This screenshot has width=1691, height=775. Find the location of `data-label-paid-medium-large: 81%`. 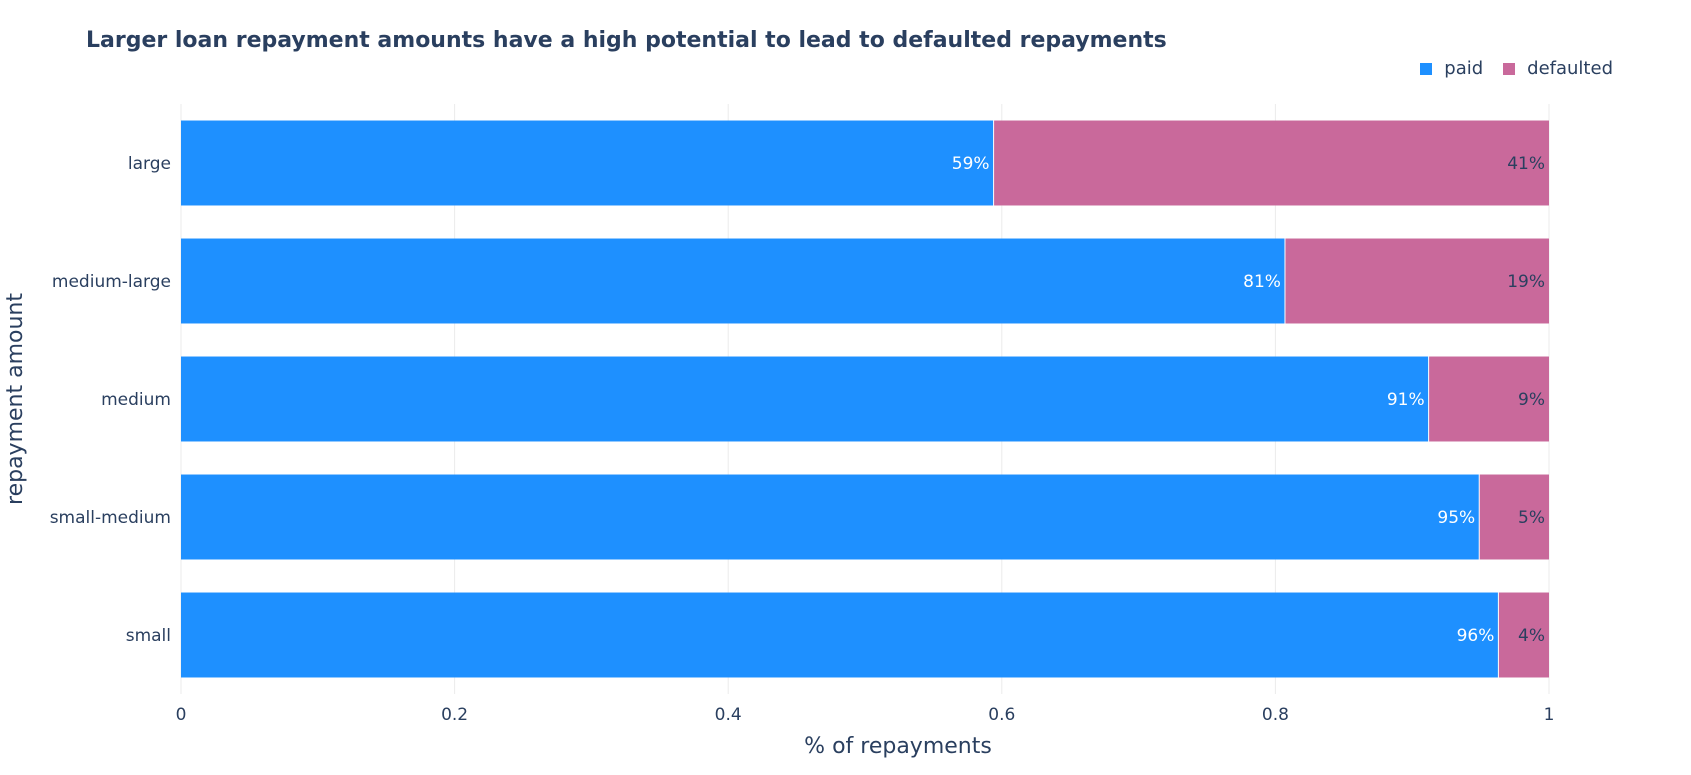

data-label-paid-medium-large: 81% is located at coordinates (1262, 282).